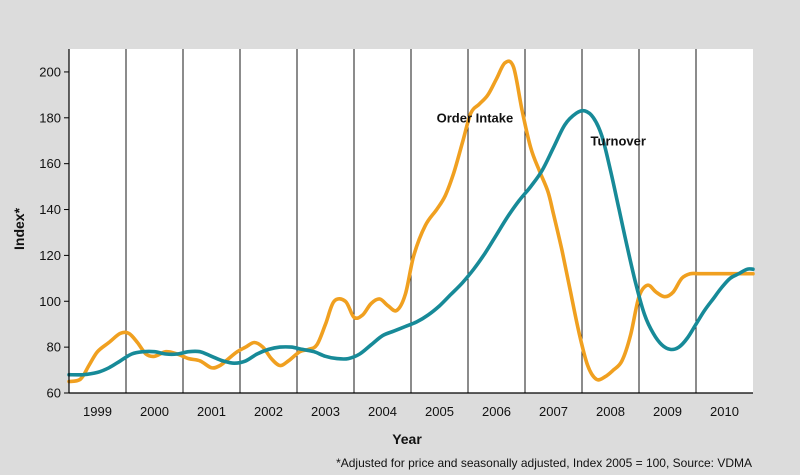 This screenshot has width=800, height=475. Describe the element at coordinates (50, 209) in the screenshot. I see `y-tick-label: 140` at that location.